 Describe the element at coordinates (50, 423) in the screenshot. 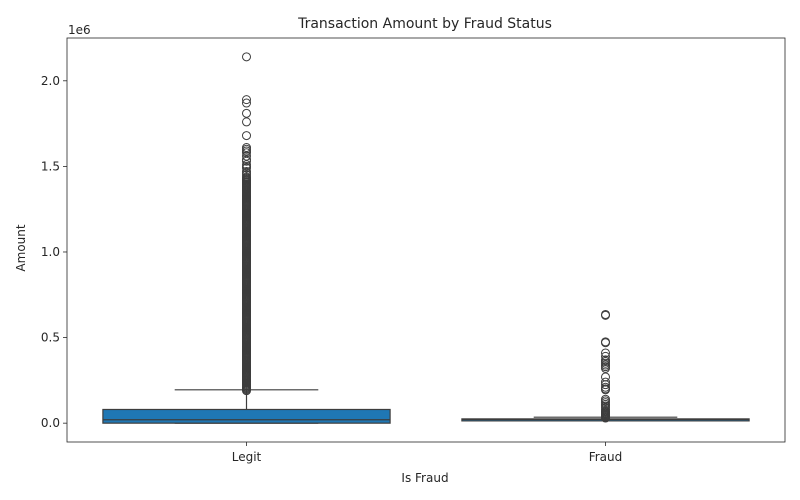

I see `y-tick-label: 0.0` at that location.